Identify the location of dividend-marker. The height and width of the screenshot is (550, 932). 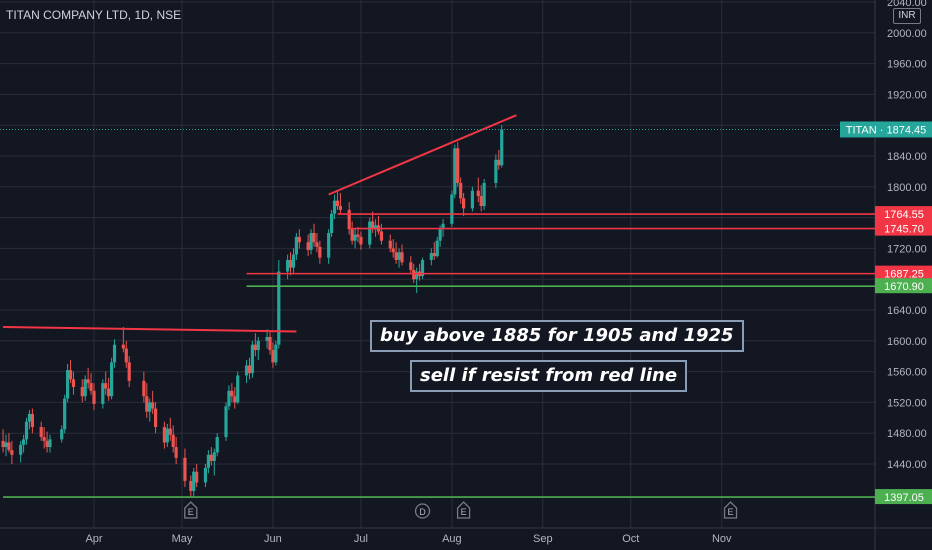
(422, 511).